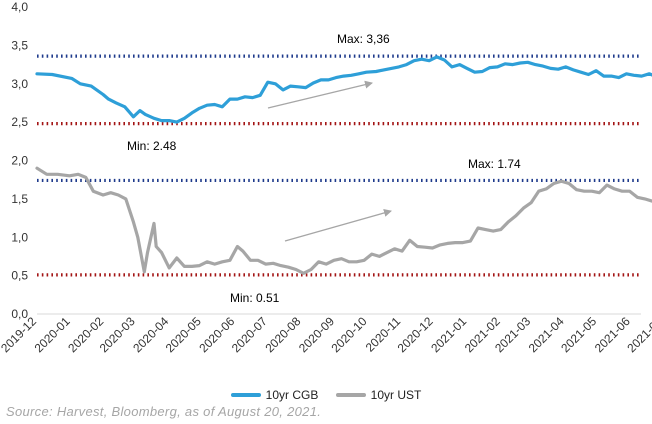  What do you see at coordinates (19, 84) in the screenshot?
I see `y-tick-label: 3,0` at bounding box center [19, 84].